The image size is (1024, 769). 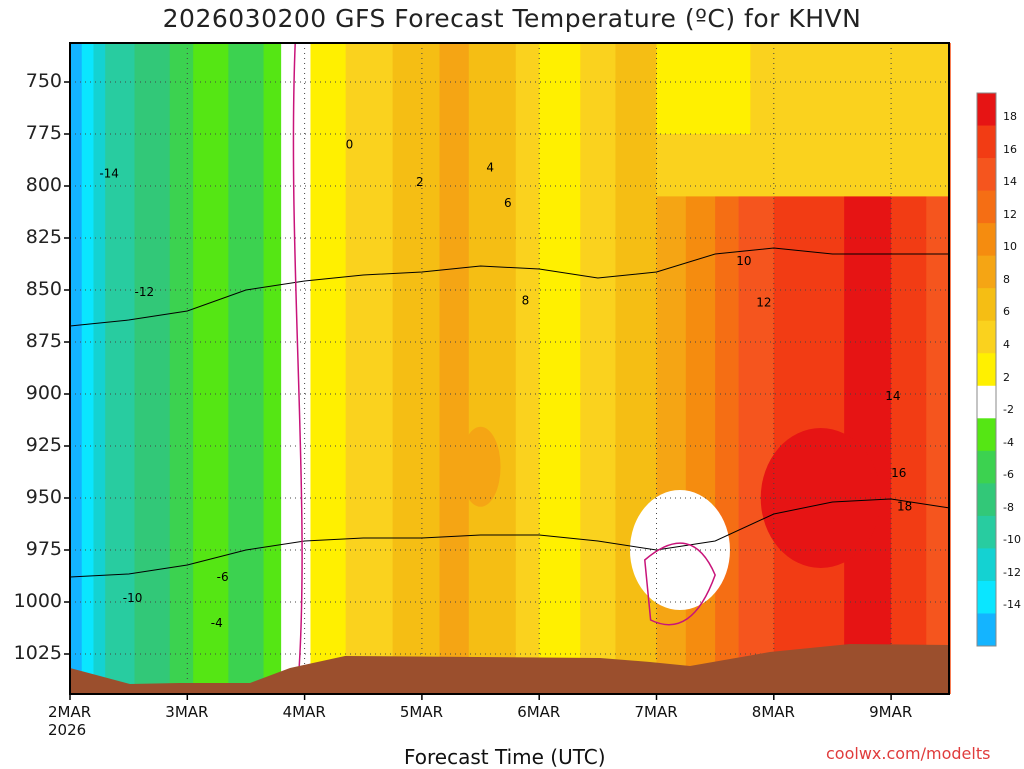 I want to click on freezing-line-pocket, so click(x=679, y=584).